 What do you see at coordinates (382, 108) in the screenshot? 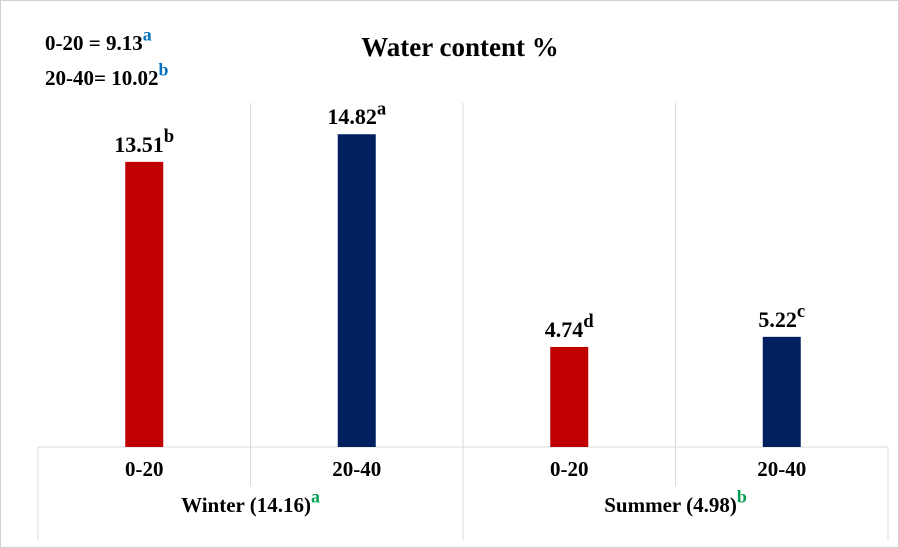
I see `value-label-superscript: a` at bounding box center [382, 108].